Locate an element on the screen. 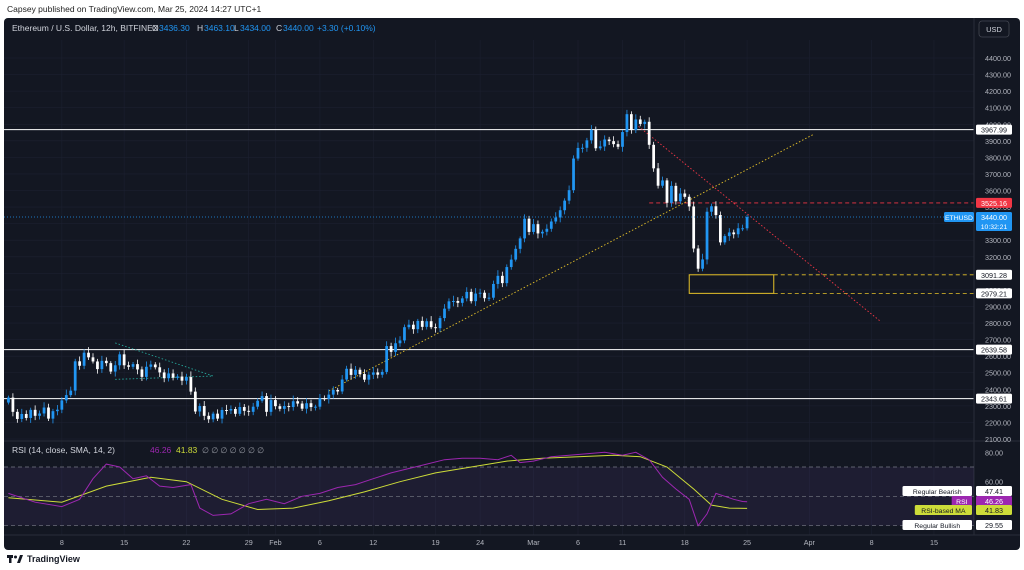 Image resolution: width=1024 pixels, height=570 pixels. rsi-tag-value: 46.26 is located at coordinates (994, 501).